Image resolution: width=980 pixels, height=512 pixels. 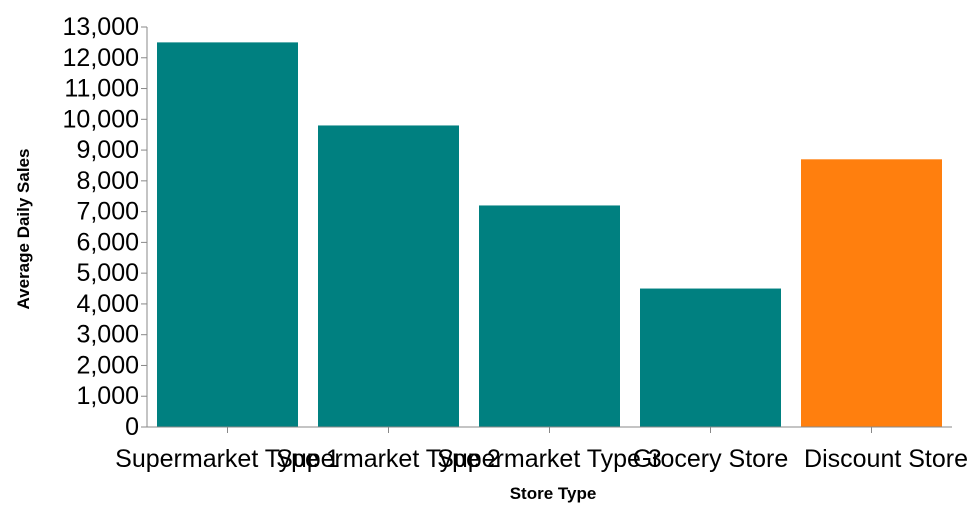 I want to click on x-tick-label: Supermarket Type 1, so click(x=227, y=459).